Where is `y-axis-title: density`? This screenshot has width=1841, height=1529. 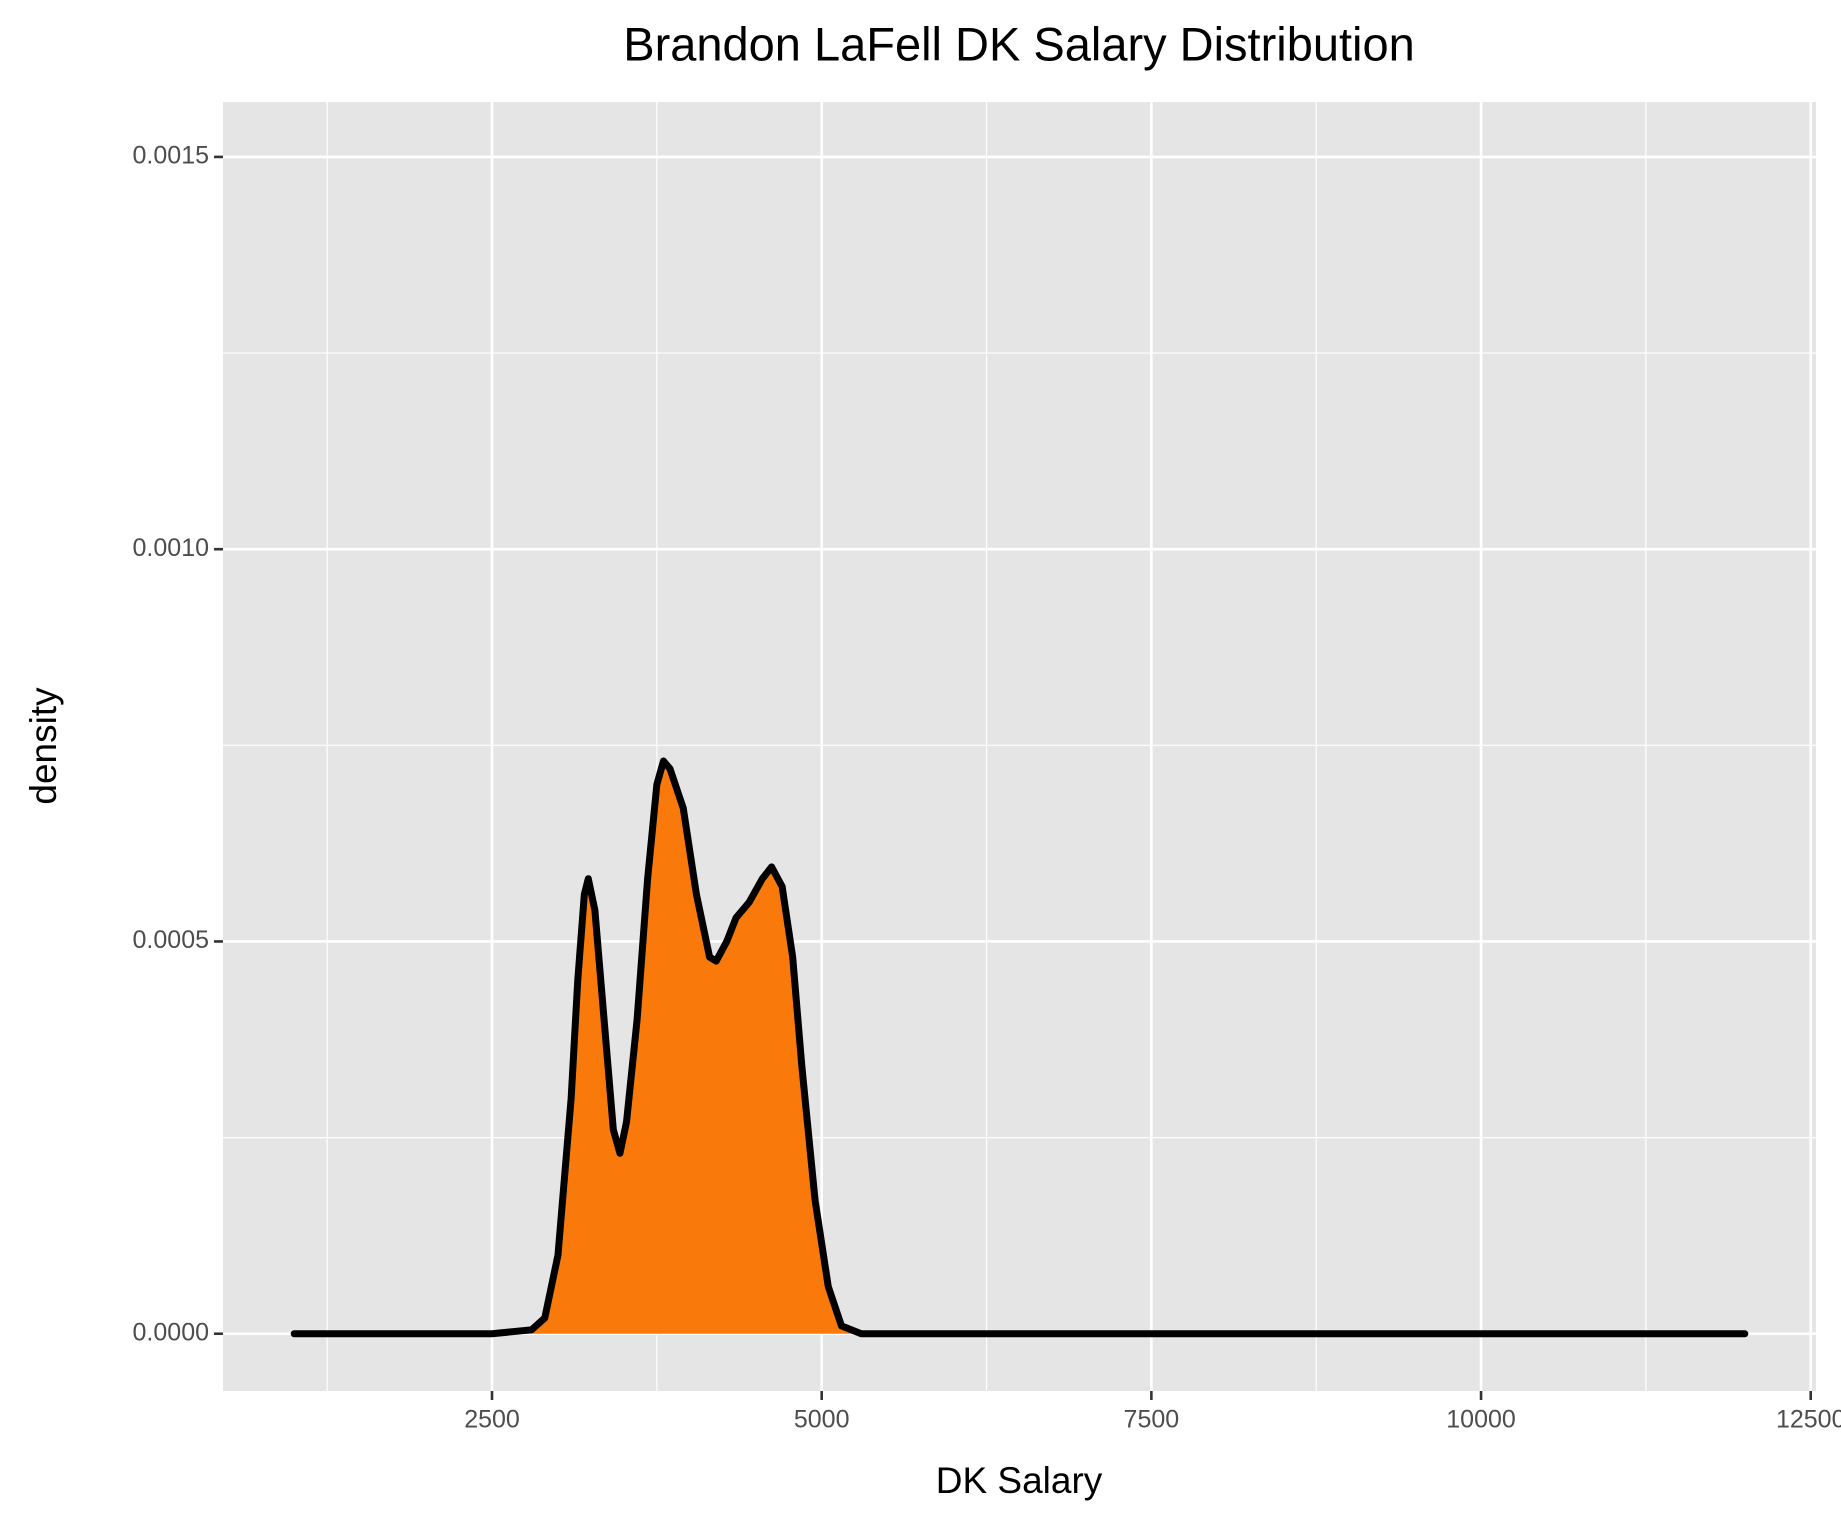 y-axis-title: density is located at coordinates (43, 746).